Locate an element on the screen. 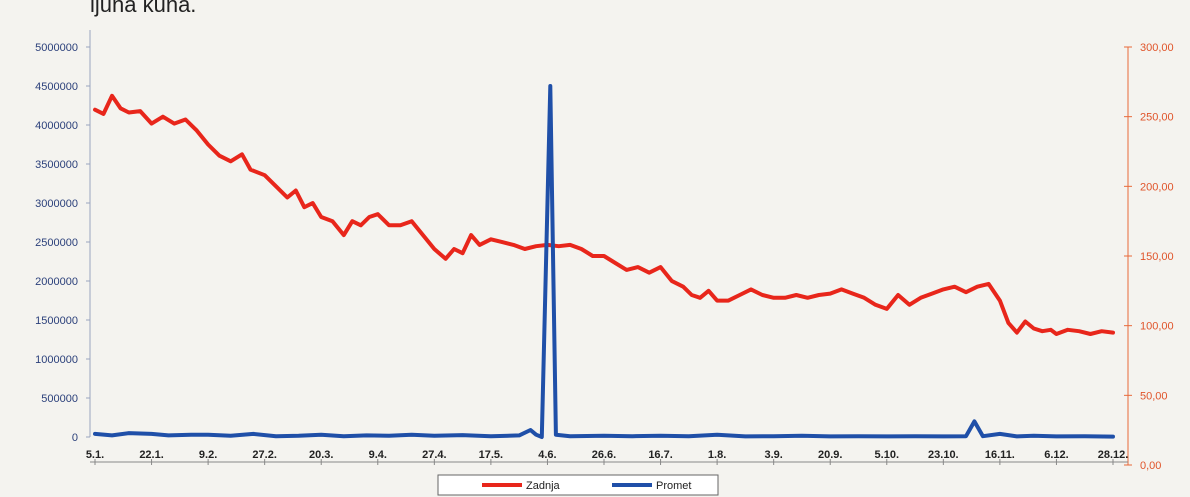 The width and height of the screenshot is (1190, 497). x-axis-tick-label: 20.9. is located at coordinates (830, 455).